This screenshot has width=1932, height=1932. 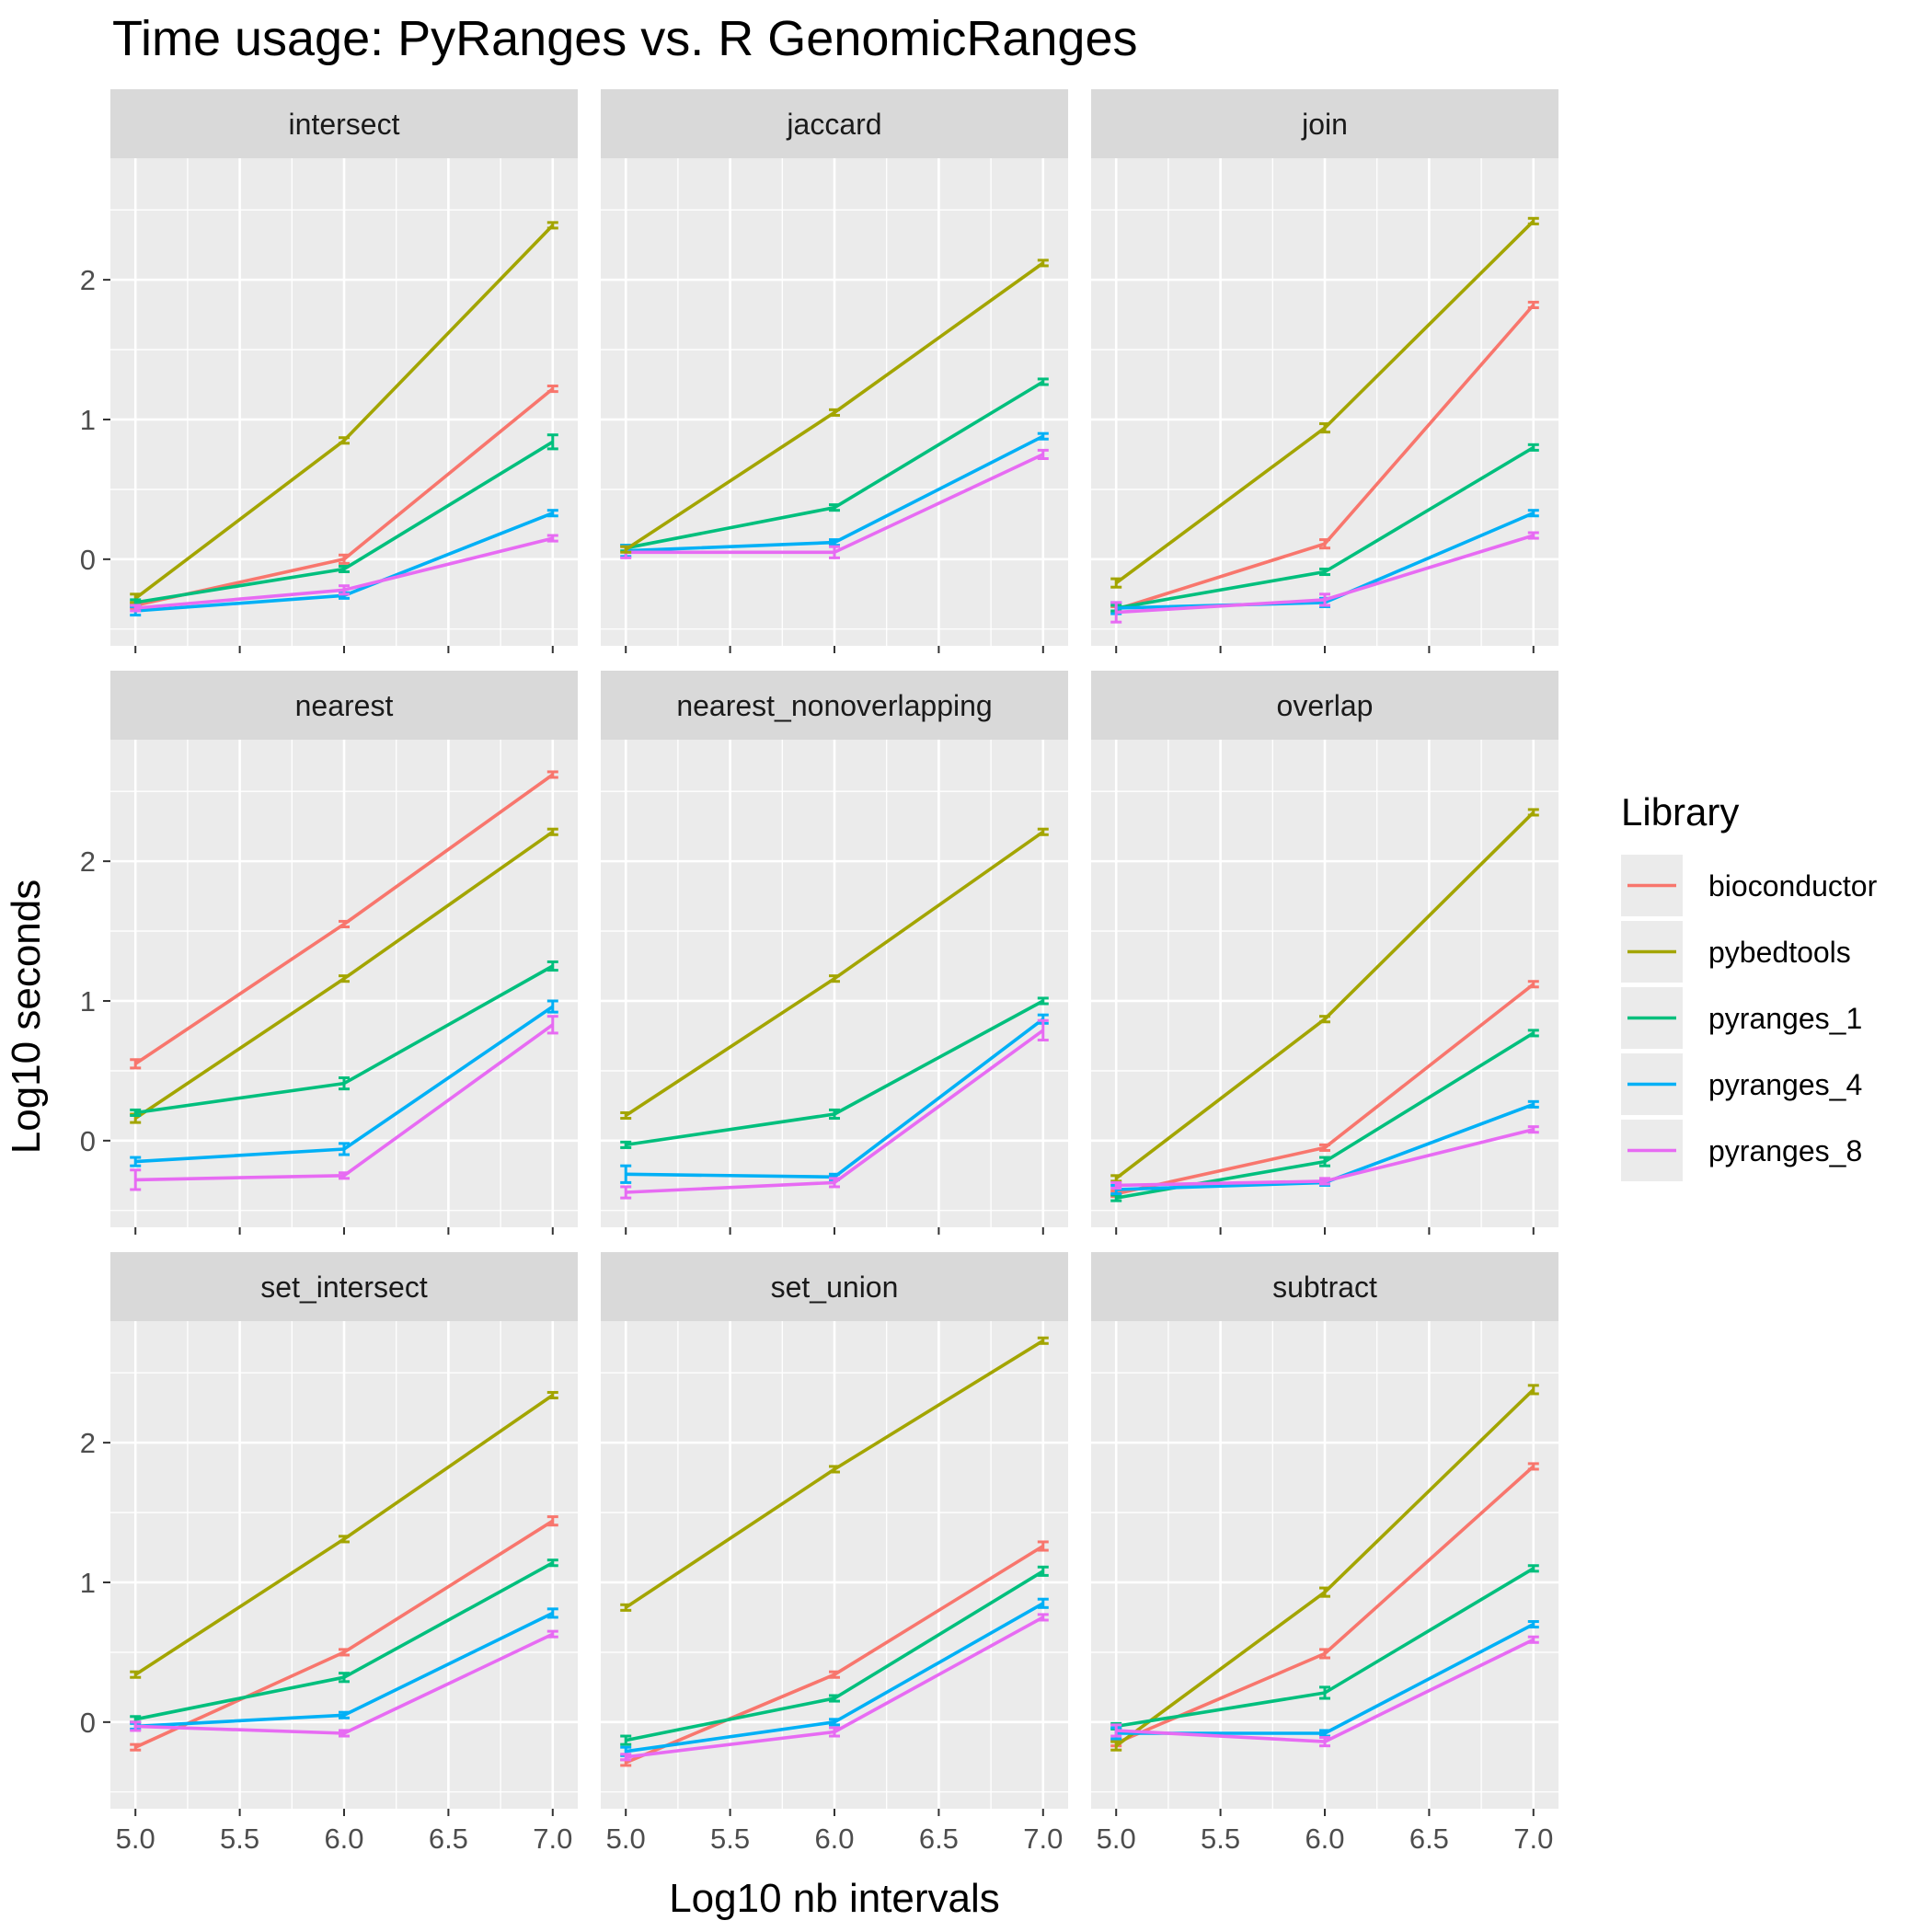 What do you see at coordinates (552, 1839) in the screenshot?
I see `x-tick-label: 7.0` at bounding box center [552, 1839].